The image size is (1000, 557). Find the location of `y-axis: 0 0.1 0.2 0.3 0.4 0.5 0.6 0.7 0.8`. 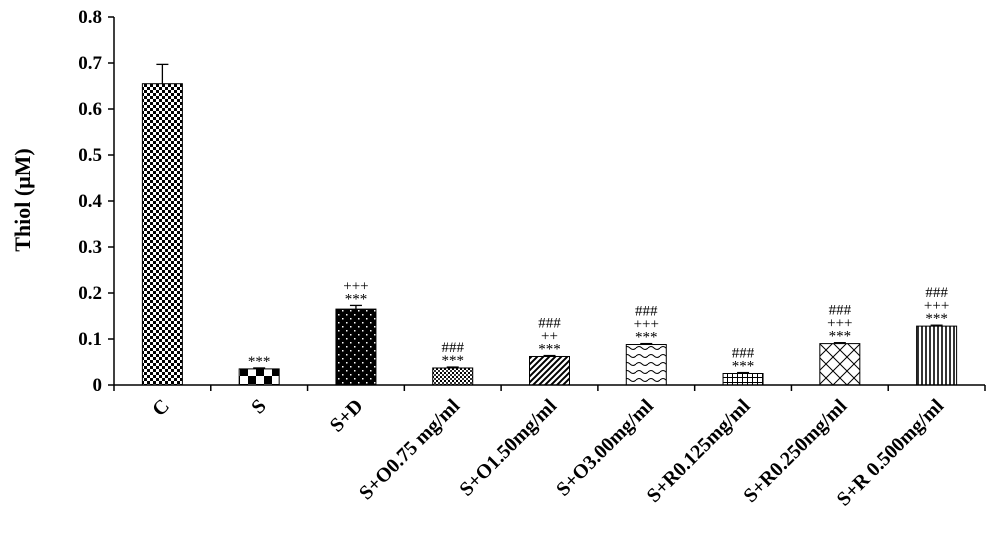

y-axis: 0 0.1 0.2 0.3 0.4 0.5 0.6 0.7 0.8 is located at coordinates (96, 201).